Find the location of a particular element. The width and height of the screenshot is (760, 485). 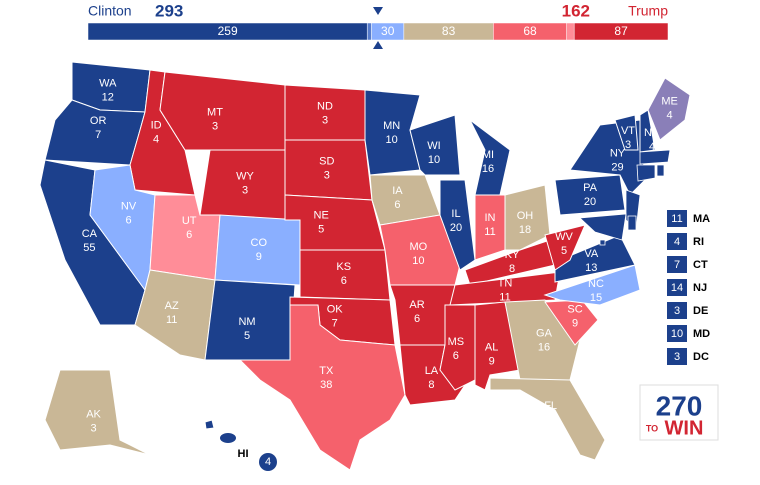

segment-label: 259 is located at coordinates (228, 31).